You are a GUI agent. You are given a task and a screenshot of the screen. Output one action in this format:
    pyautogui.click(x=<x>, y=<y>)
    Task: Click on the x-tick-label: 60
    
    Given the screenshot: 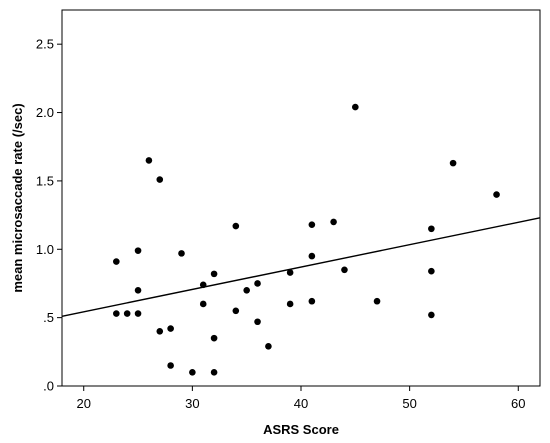 What is the action you would take?
    pyautogui.click(x=518, y=403)
    